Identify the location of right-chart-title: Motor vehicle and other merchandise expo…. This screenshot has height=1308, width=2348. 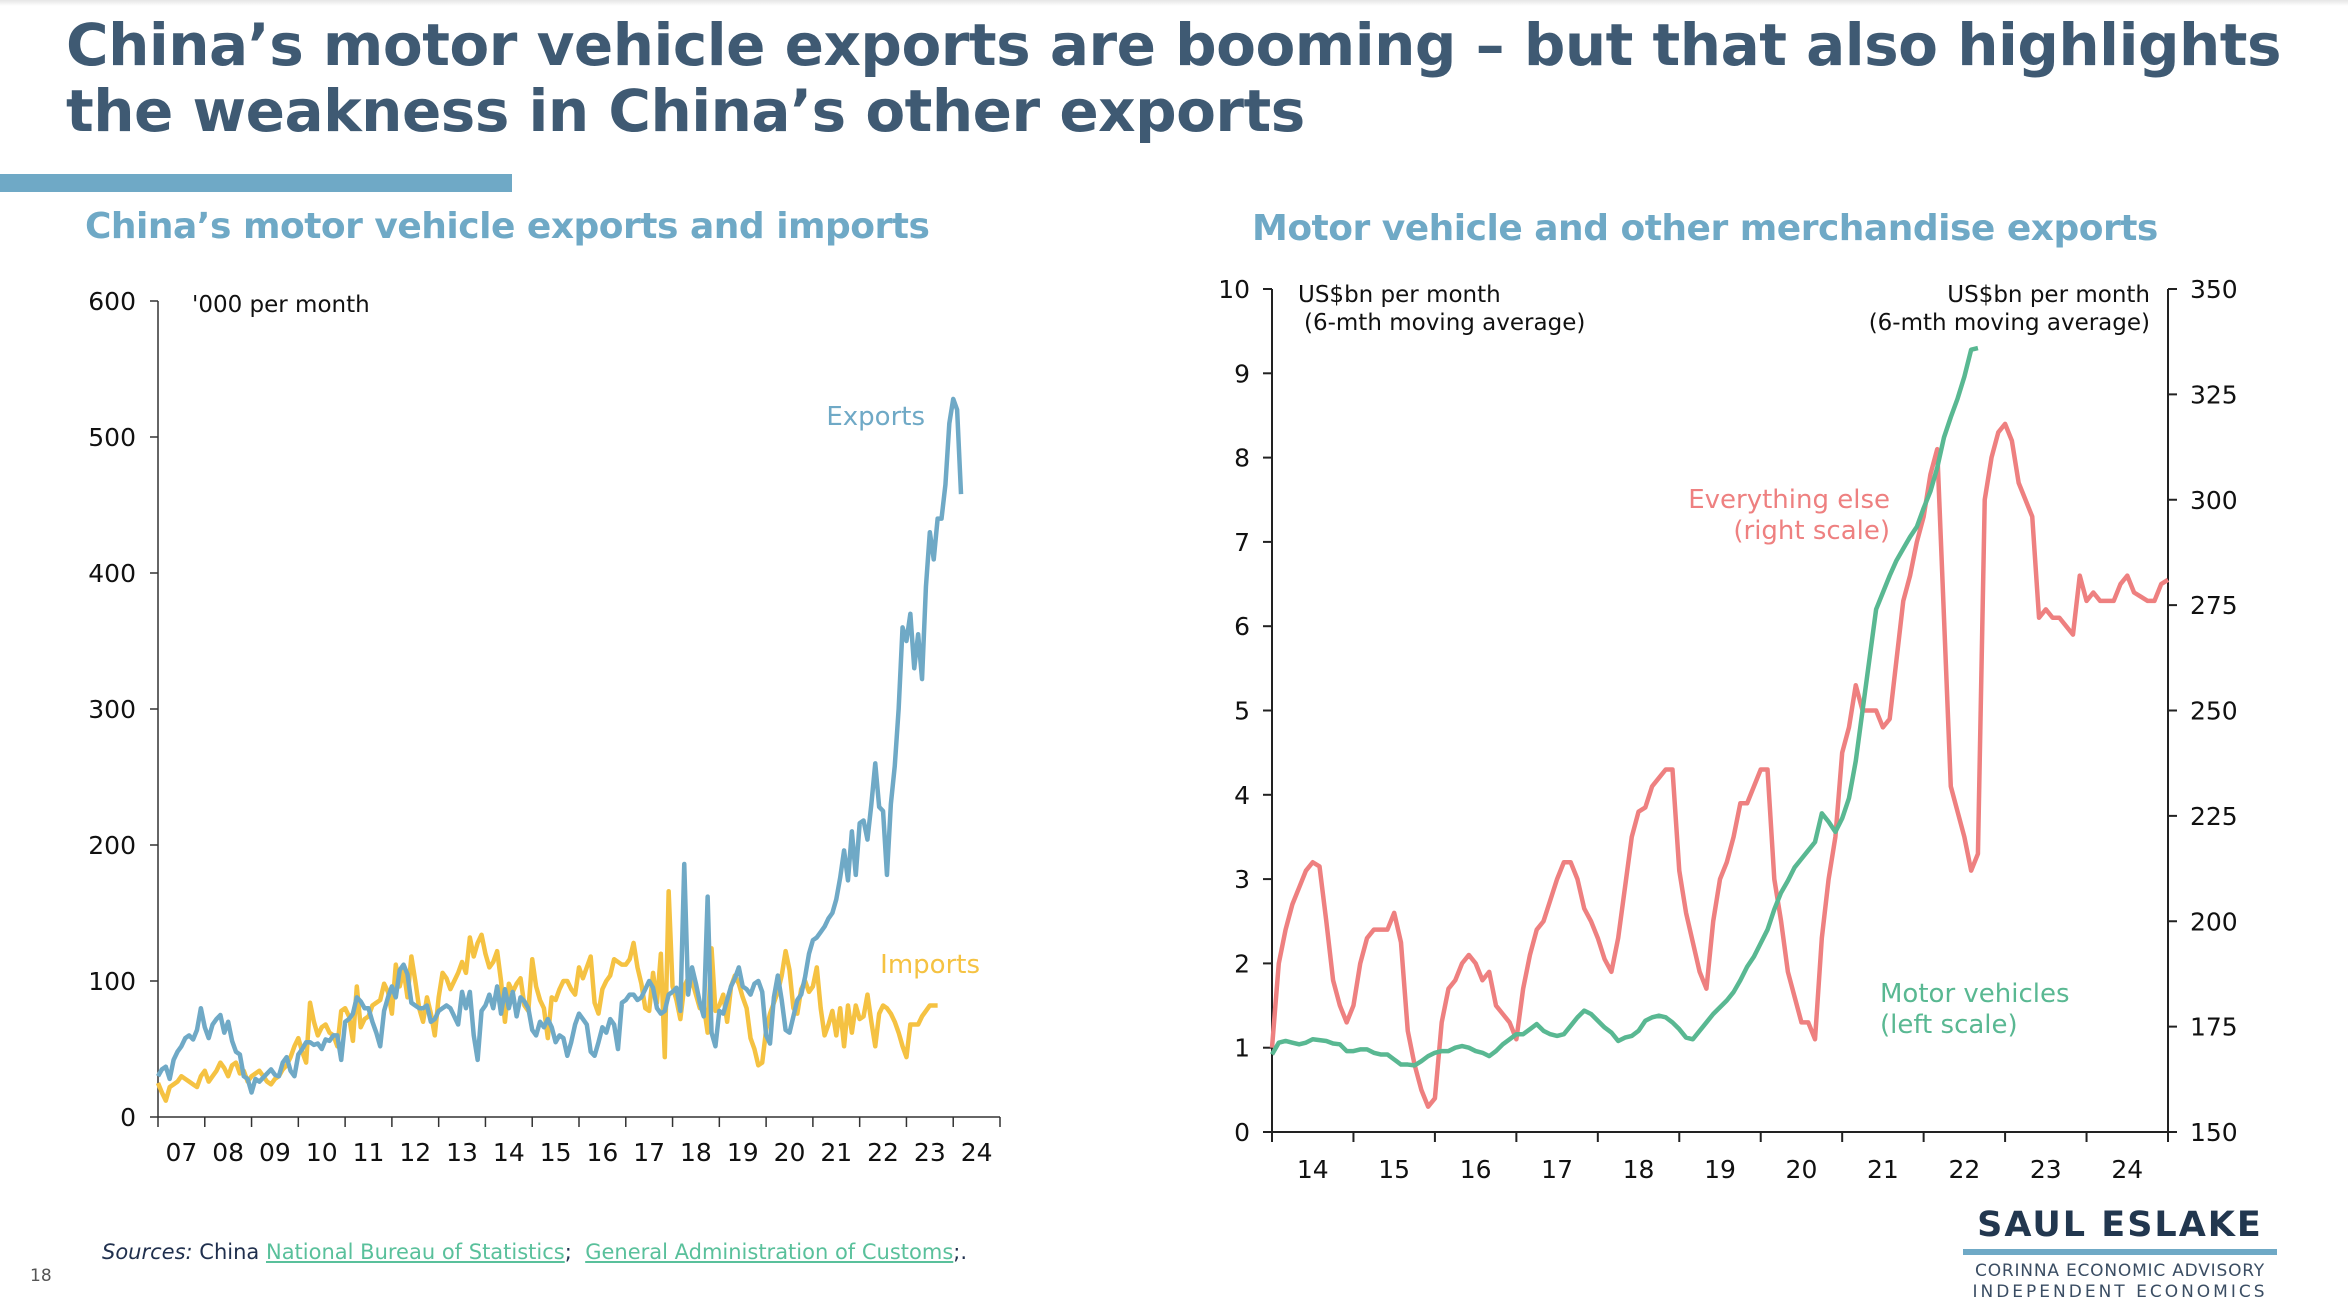
(1705, 228).